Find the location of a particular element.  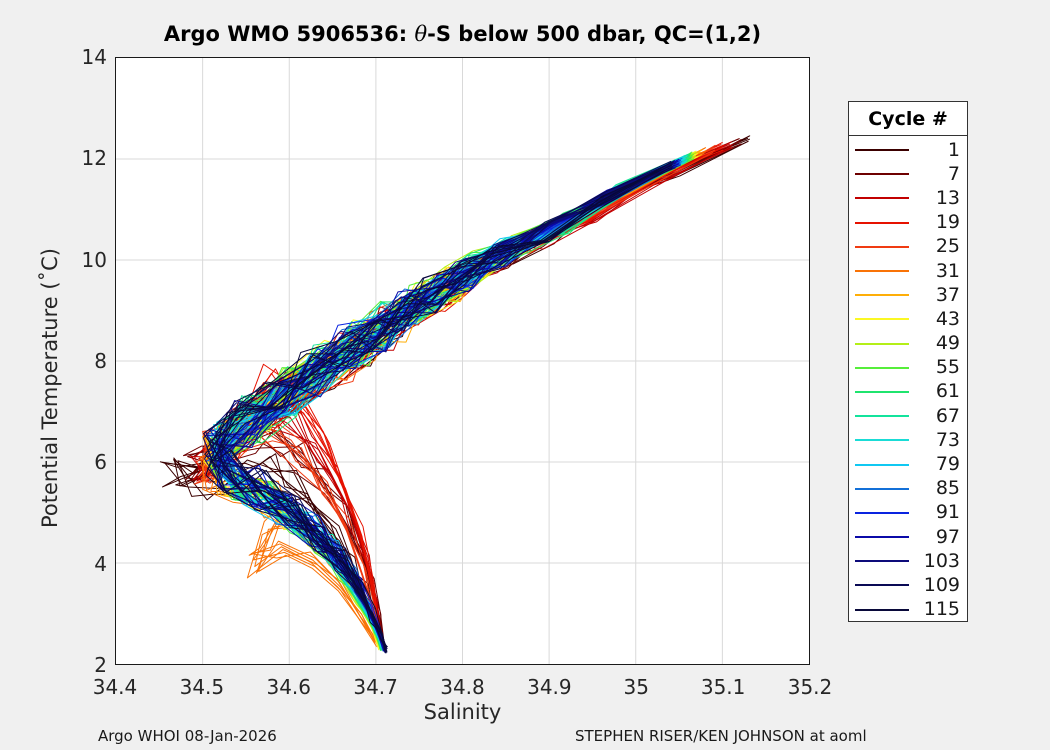

chart-title-suffix: -S below 500 dbar, QC=(1,2) is located at coordinates (594, 34).